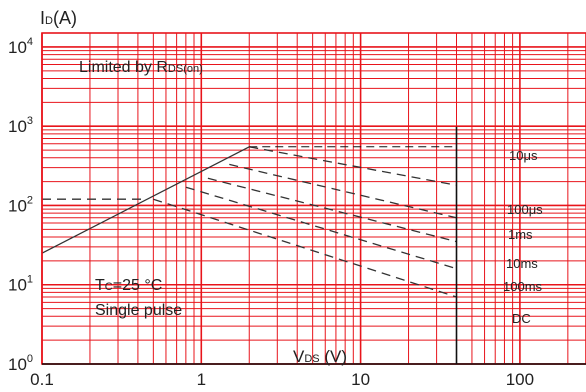  What do you see at coordinates (360, 379) in the screenshot?
I see `x-tick-label: 10` at bounding box center [360, 379].